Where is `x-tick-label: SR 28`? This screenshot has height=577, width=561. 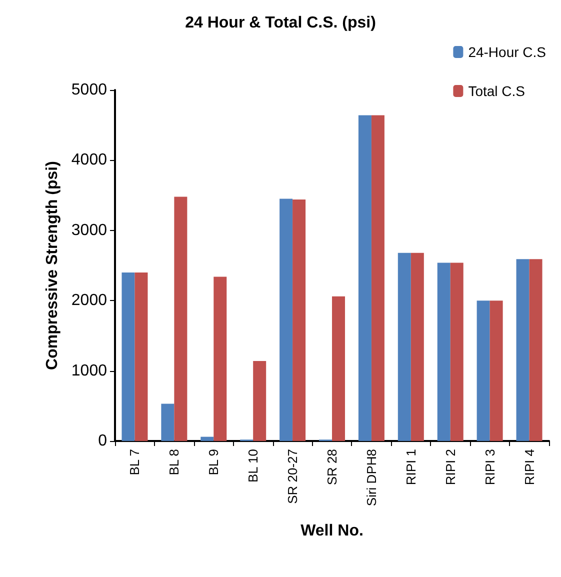 x-tick-label: SR 28 is located at coordinates (332, 467).